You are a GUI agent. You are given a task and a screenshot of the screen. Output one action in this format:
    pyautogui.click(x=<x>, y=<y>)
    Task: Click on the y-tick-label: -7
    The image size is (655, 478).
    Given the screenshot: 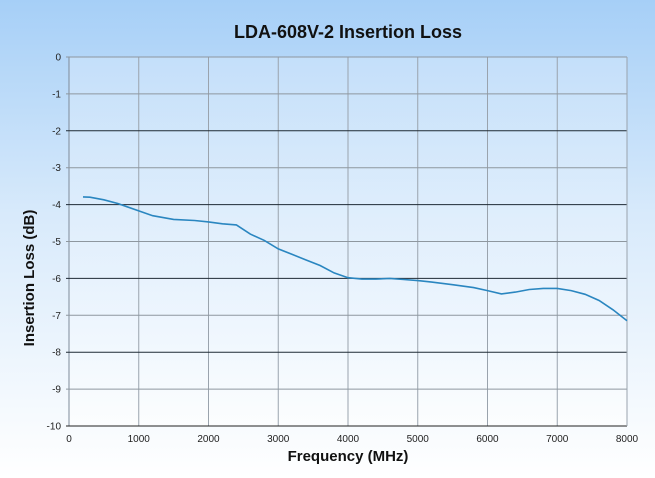 What is the action you would take?
    pyautogui.click(x=56, y=316)
    